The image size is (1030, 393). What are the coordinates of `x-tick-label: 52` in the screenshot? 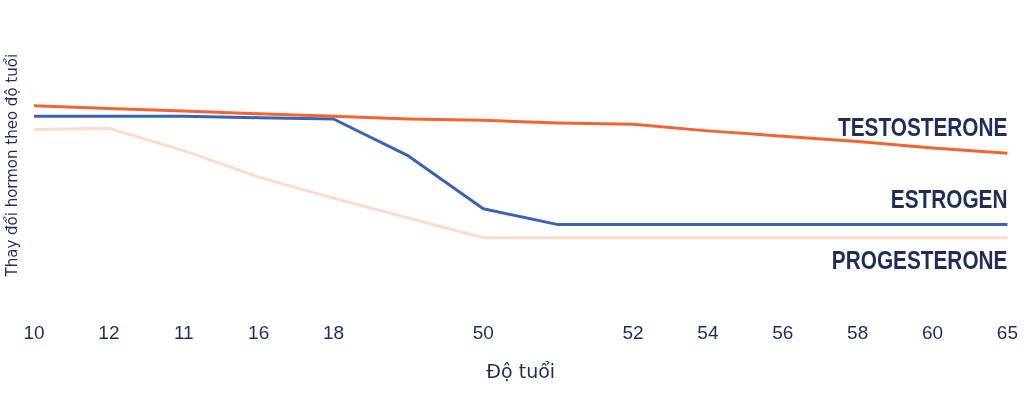 It's located at (633, 333).